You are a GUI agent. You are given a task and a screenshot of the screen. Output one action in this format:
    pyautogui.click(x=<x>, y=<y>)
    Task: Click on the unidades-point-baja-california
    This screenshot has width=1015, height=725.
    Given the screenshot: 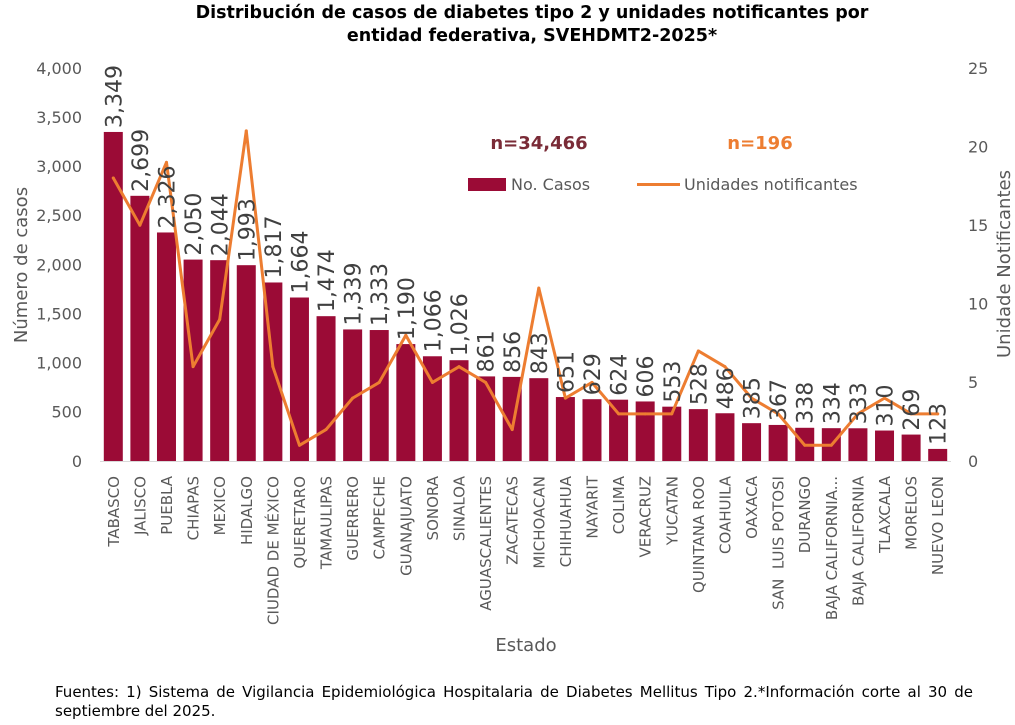 What is the action you would take?
    pyautogui.click(x=858, y=414)
    